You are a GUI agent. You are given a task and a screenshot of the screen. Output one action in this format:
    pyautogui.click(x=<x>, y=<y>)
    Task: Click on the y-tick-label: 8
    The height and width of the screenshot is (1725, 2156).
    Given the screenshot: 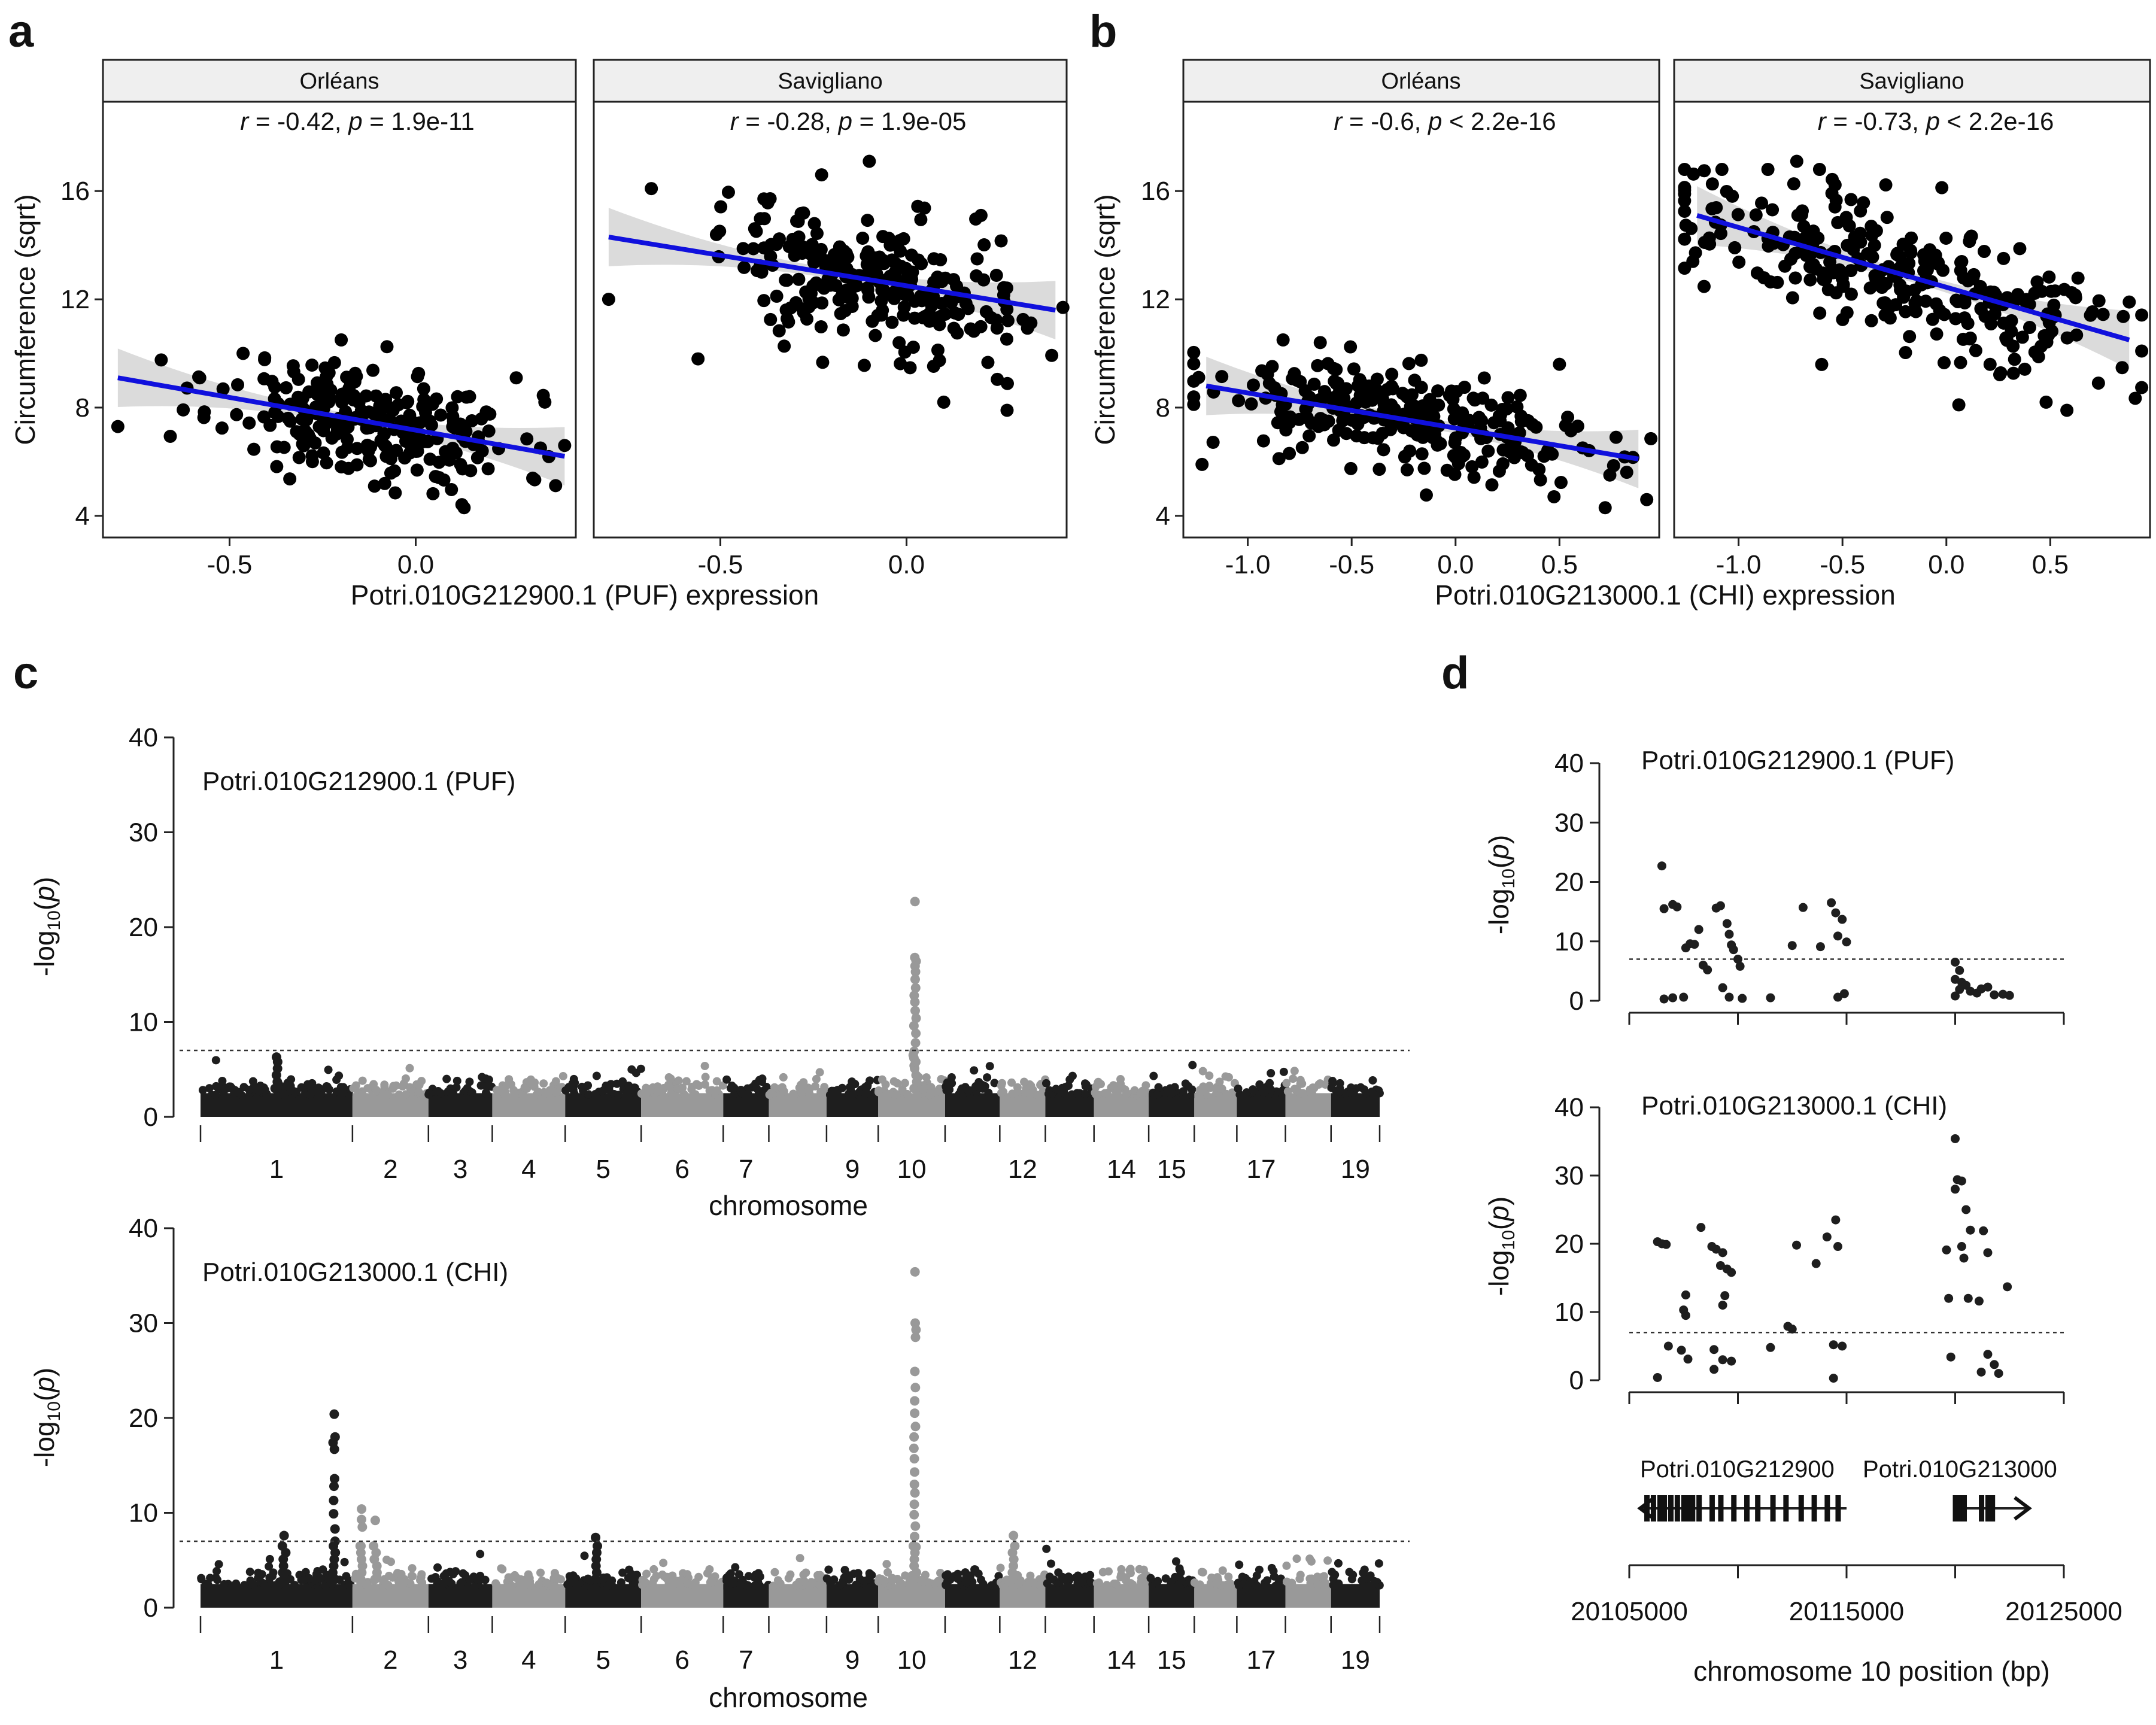 What is the action you would take?
    pyautogui.click(x=1163, y=408)
    